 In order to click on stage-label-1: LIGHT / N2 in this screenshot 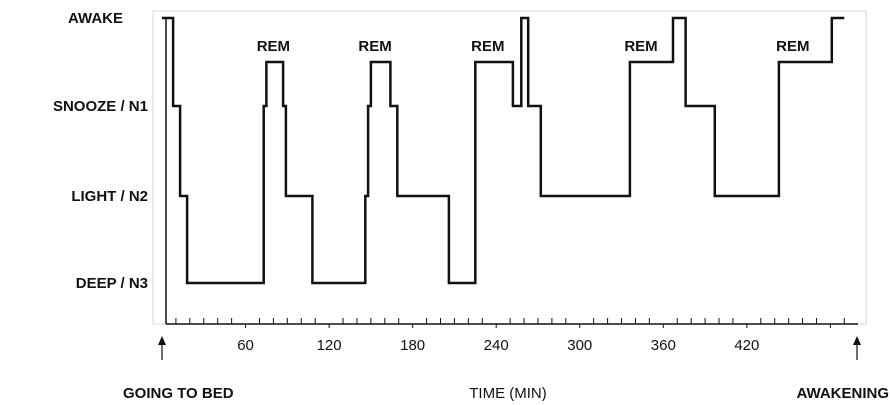, I will do `click(109, 196)`.